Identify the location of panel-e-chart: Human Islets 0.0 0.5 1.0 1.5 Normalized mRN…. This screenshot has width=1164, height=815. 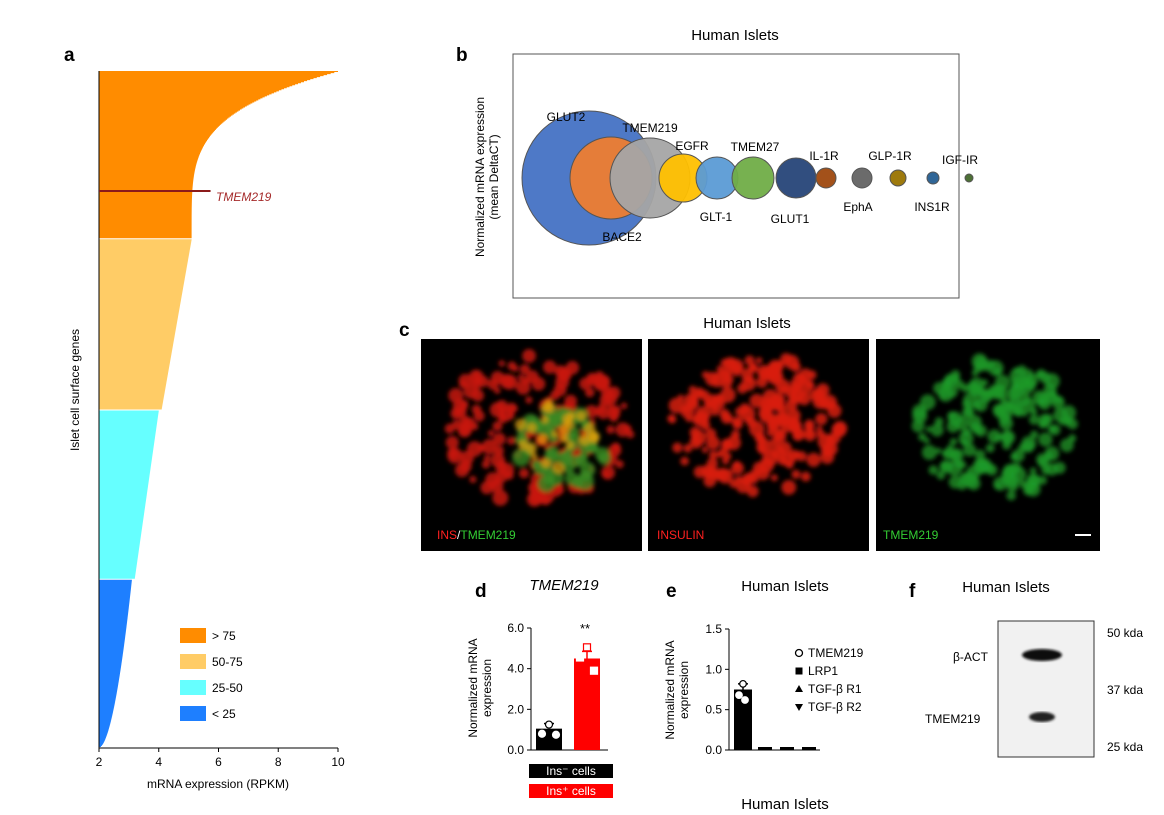
(763, 695).